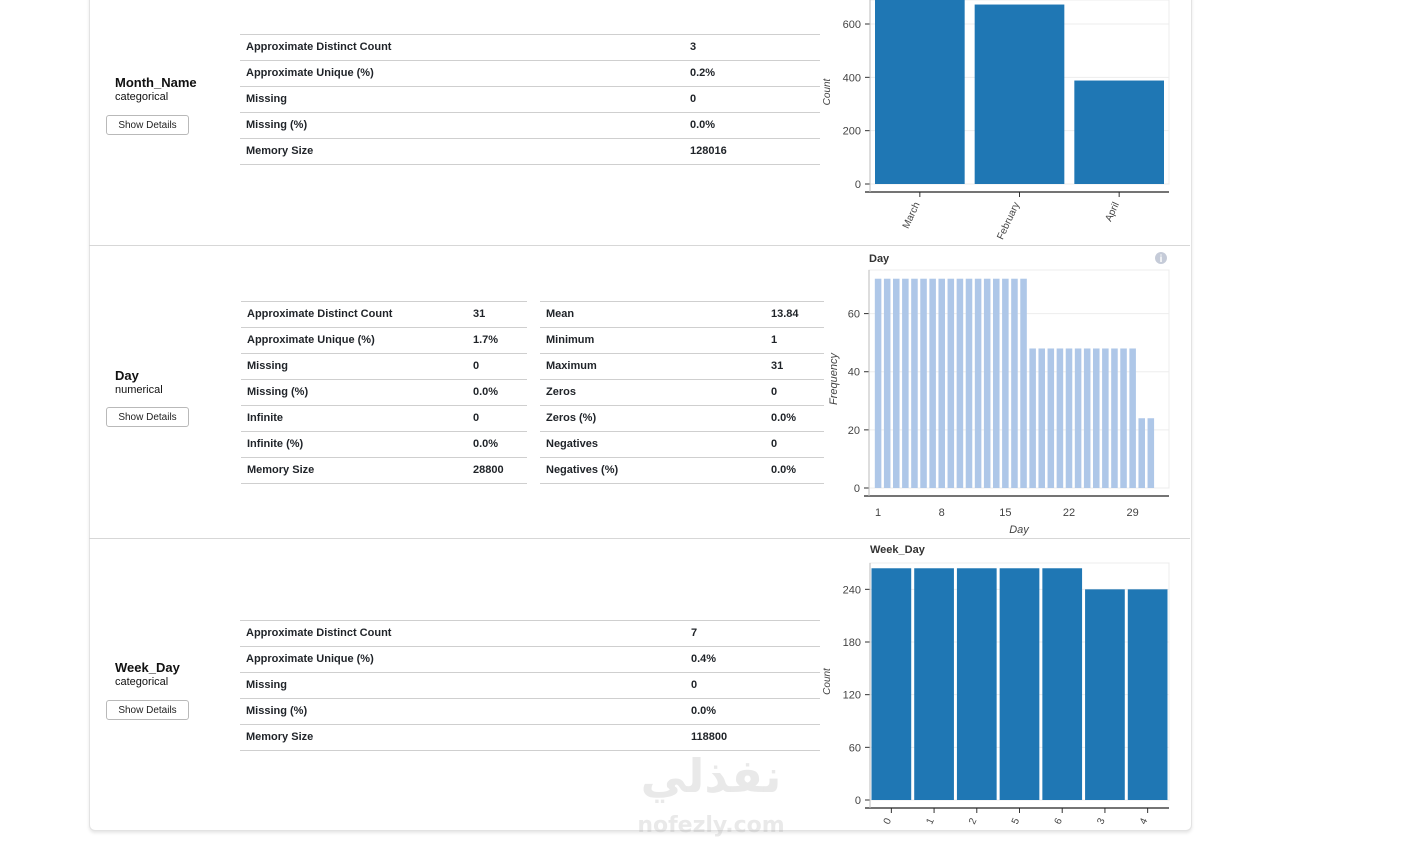  I want to click on stat-label: Infinite, so click(265, 418).